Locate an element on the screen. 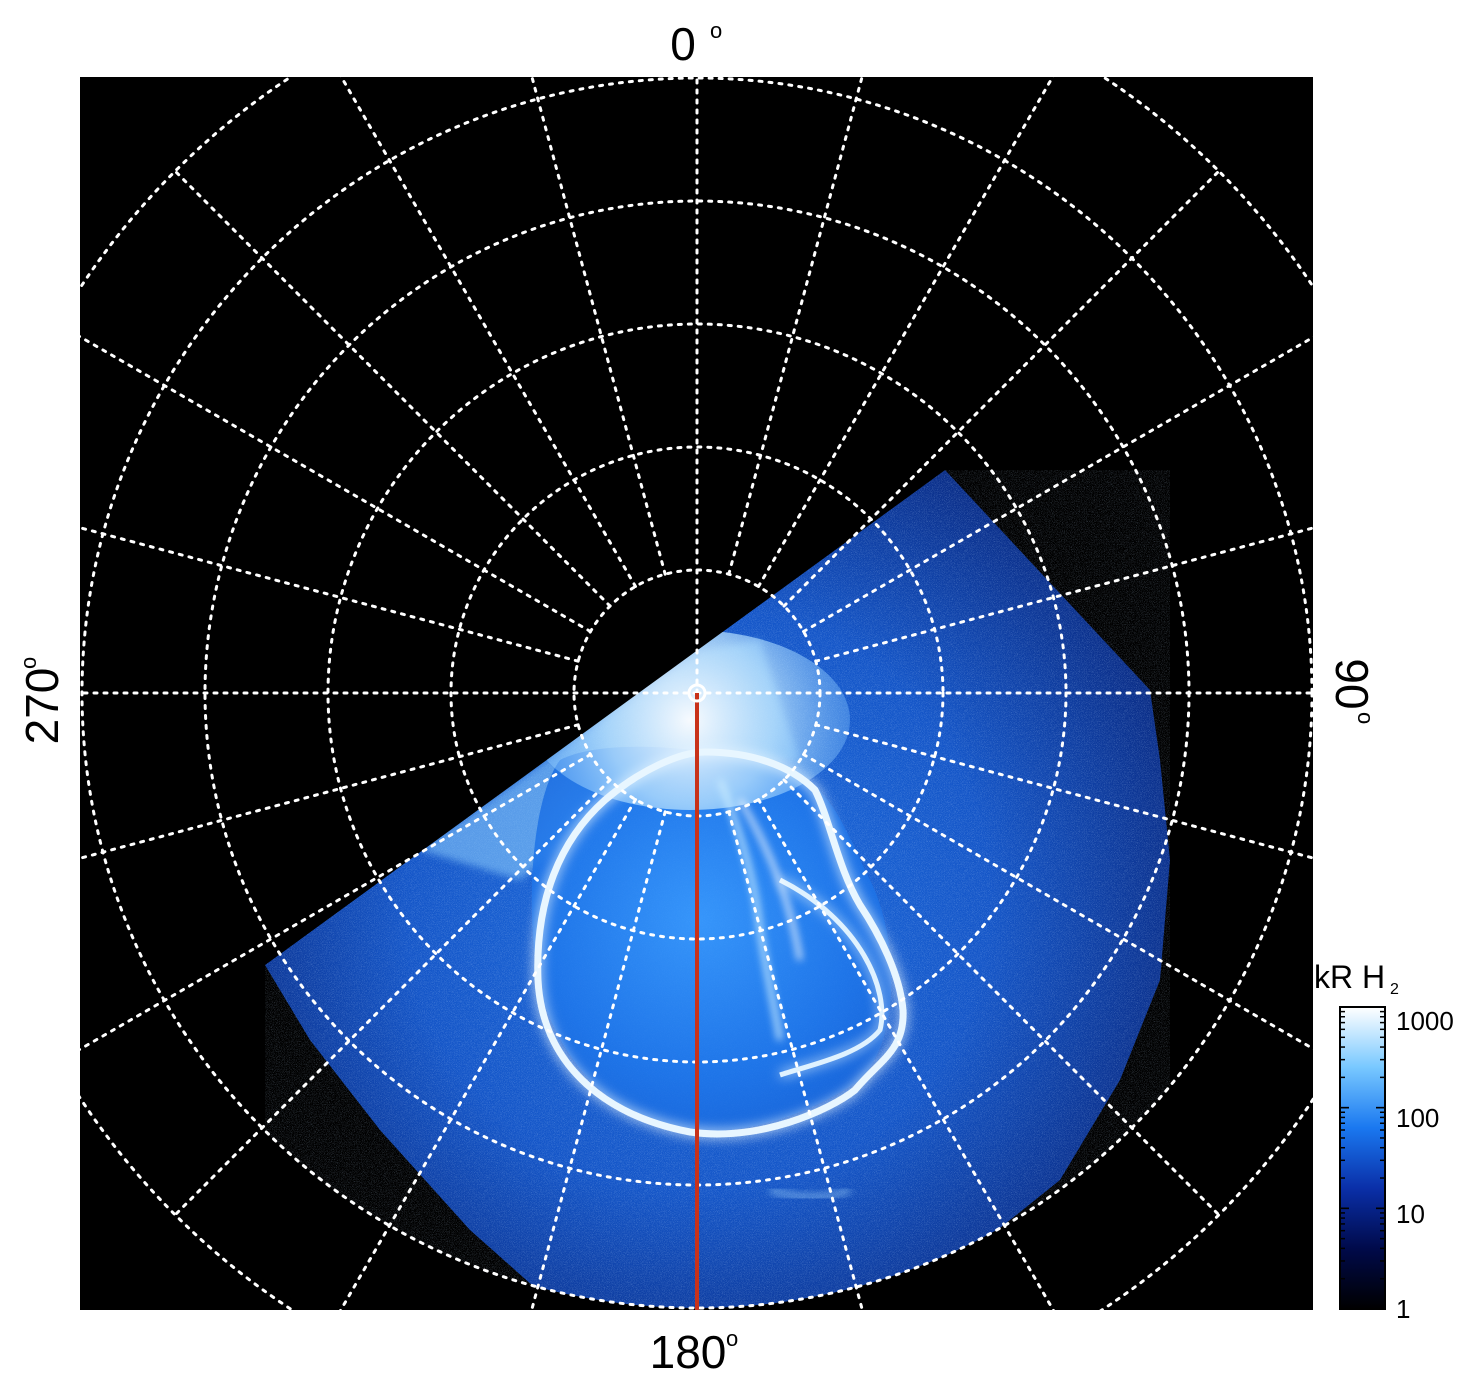 The height and width of the screenshot is (1386, 1481). pole-marker is located at coordinates (697, 693).